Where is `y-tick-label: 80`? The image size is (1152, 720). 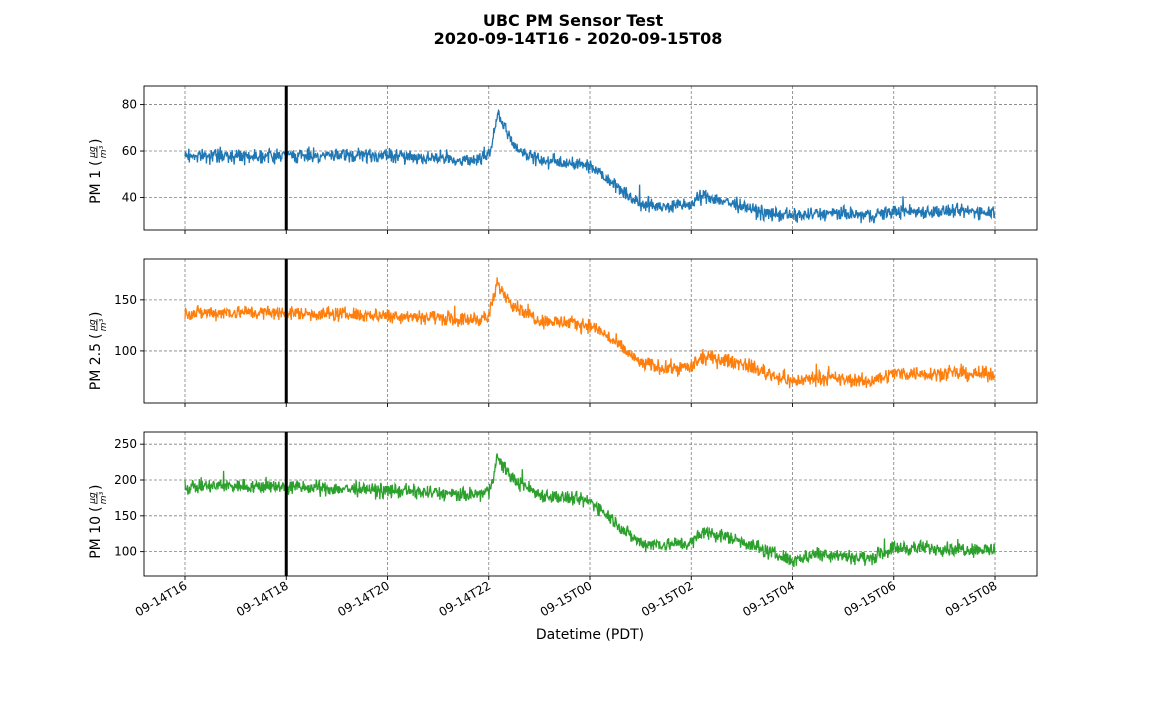
y-tick-label: 80 is located at coordinates (129, 105).